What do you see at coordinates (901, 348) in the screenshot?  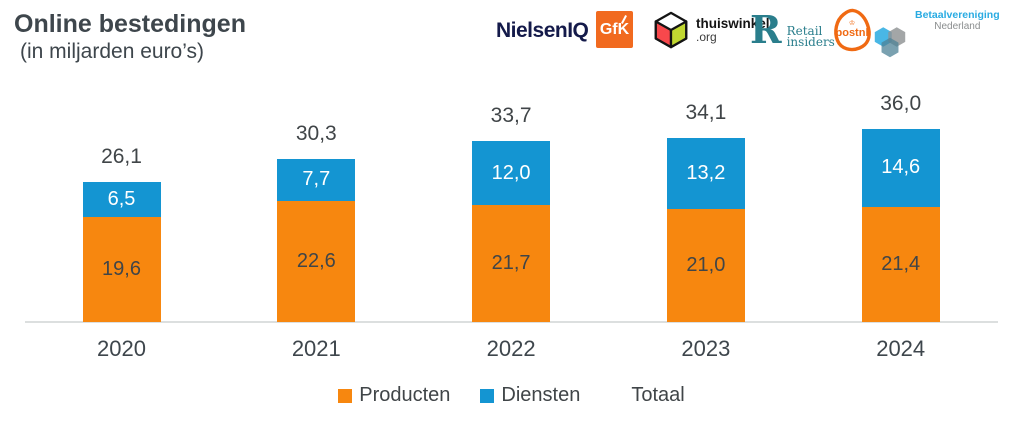 I see `x-tick-label-2024: 2024` at bounding box center [901, 348].